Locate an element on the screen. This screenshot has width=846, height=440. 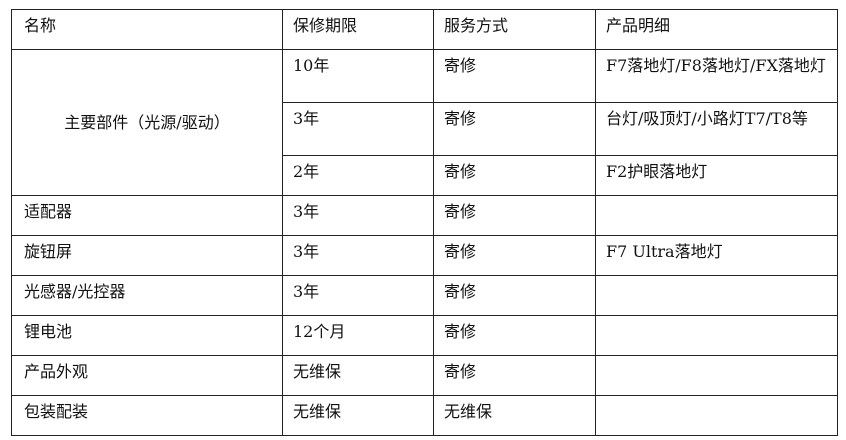
table-row: 适配器 3年 寄修 is located at coordinates (424, 215).